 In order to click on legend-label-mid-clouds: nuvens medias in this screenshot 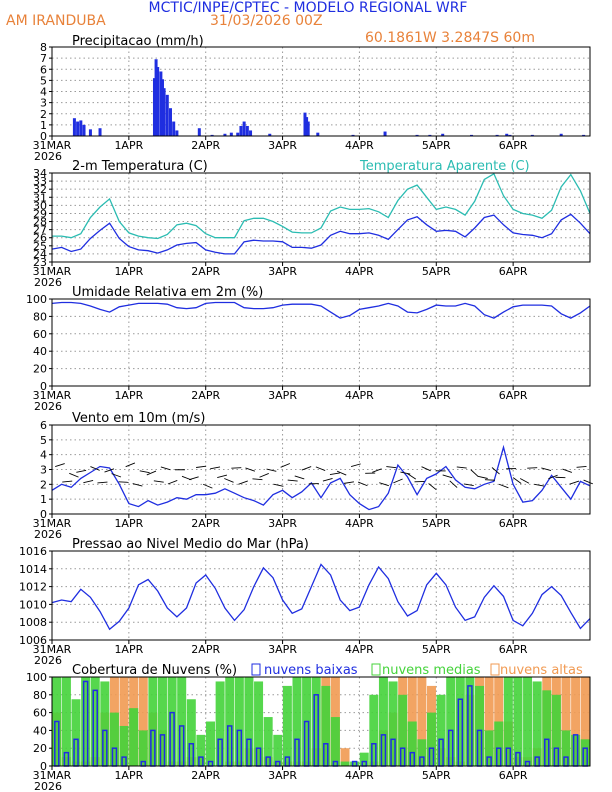, I will do `click(431, 670)`.